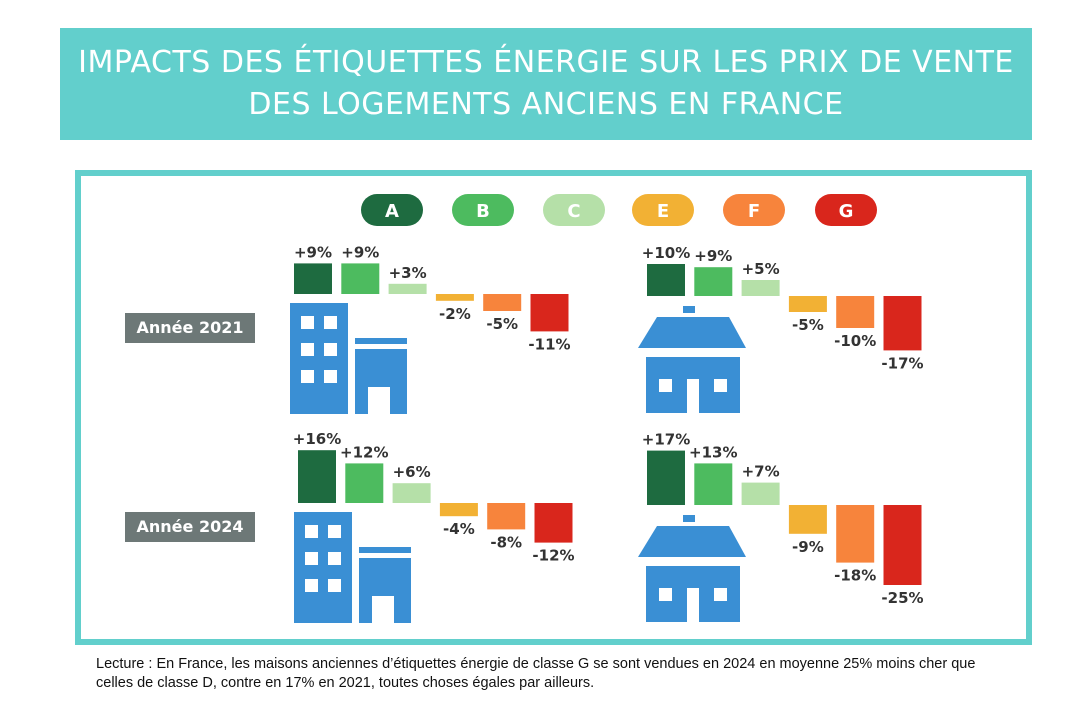 The image size is (1084, 709). Describe the element at coordinates (459, 529) in the screenshot. I see `data-label: -4%` at that location.